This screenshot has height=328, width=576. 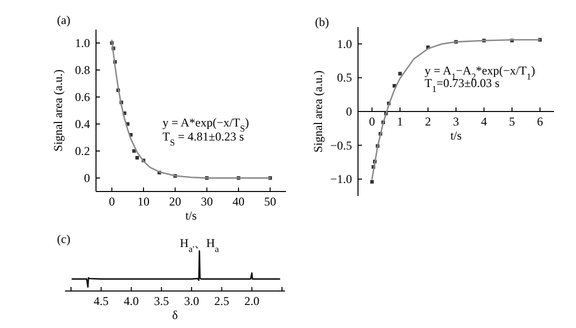 I want to click on y-tick-label: −1.0, so click(x=341, y=179).